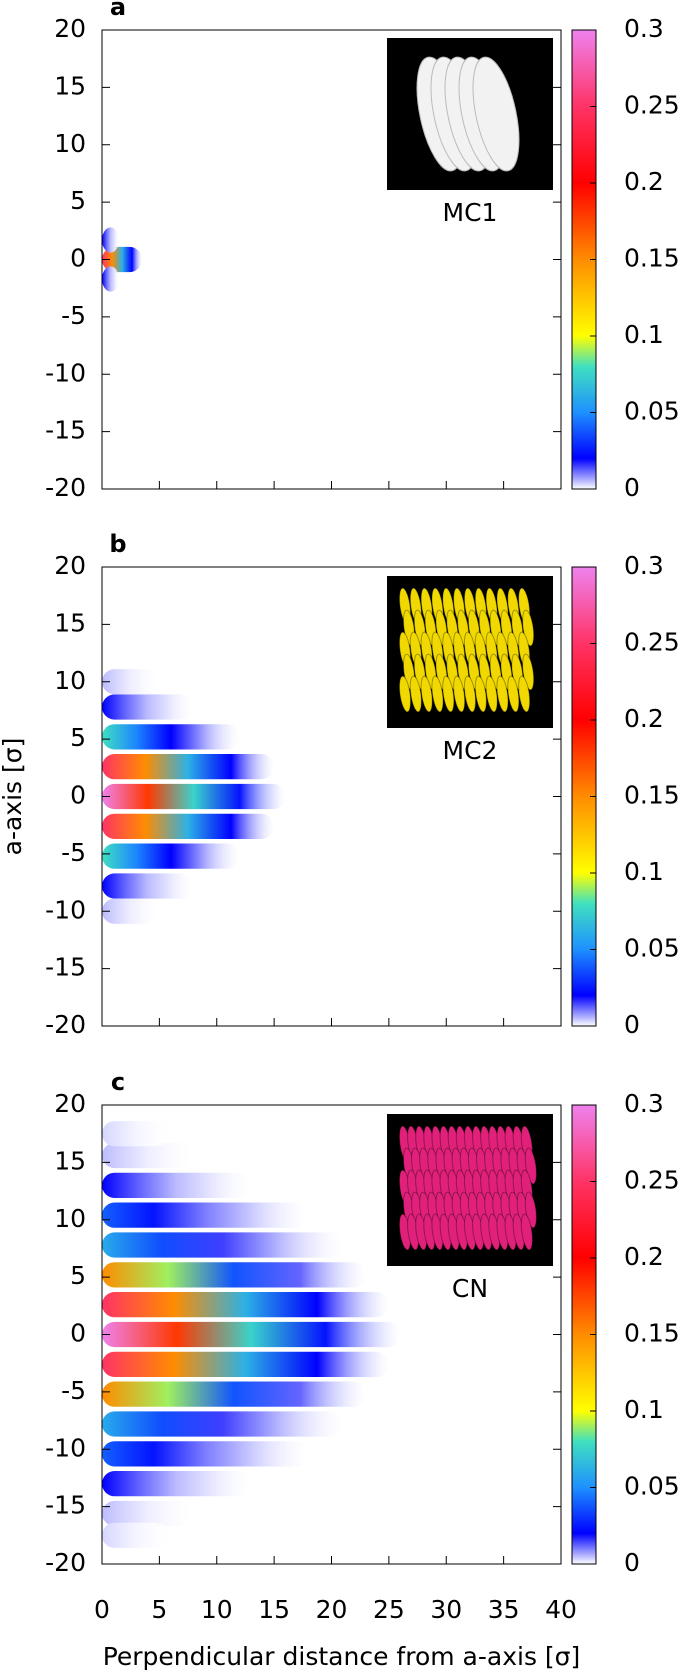 This screenshot has width=685, height=1680. Describe the element at coordinates (389, 1609) in the screenshot. I see `x-tick-label: 25` at that location.